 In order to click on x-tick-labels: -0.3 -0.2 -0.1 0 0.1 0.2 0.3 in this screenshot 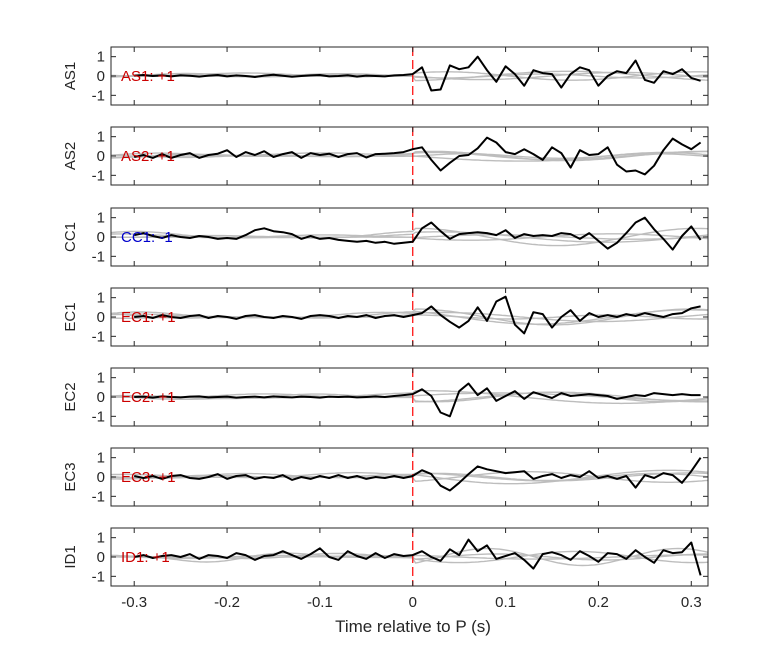, I will do `click(411, 602)`.